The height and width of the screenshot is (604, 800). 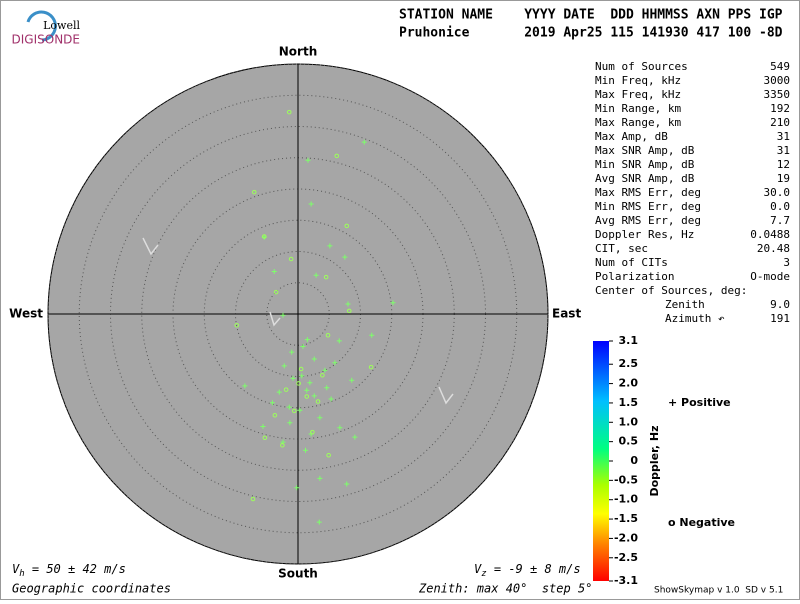 I want to click on info-value: 192, so click(x=780, y=108).